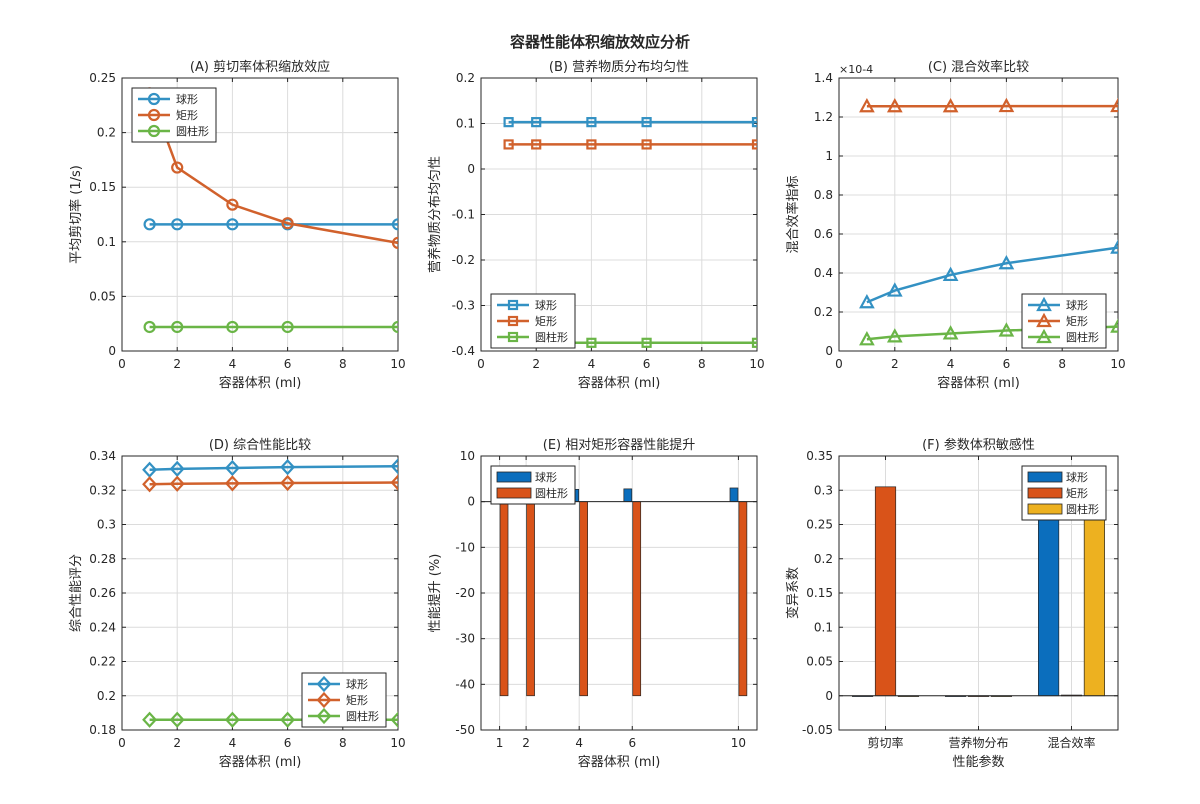 The width and height of the screenshot is (1200, 804). Describe the element at coordinates (793, 214) in the screenshot. I see `y-axis-label: 混合效率指标` at that location.